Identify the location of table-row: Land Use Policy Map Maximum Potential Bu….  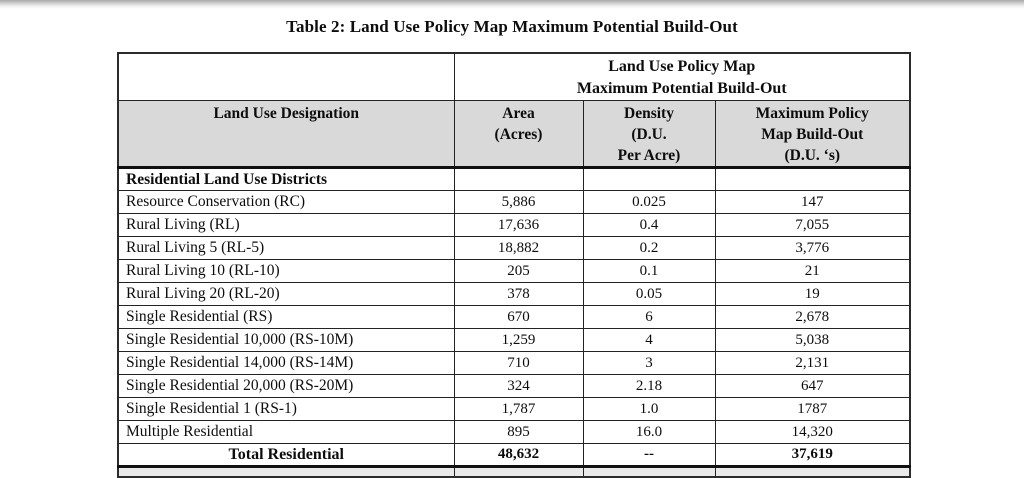
(514, 76).